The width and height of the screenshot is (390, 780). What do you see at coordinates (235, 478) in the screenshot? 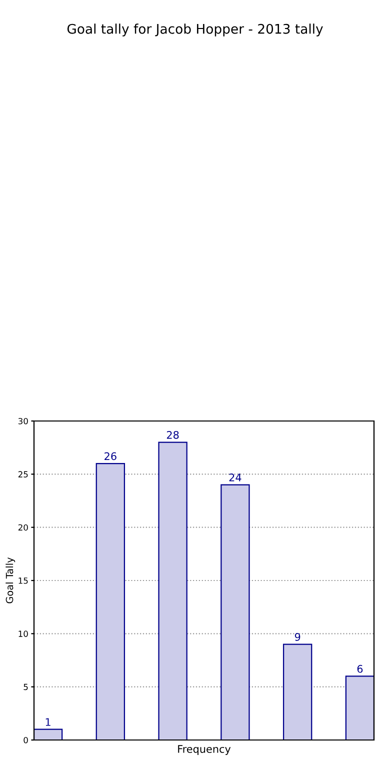
I see `data-label: 24` at bounding box center [235, 478].